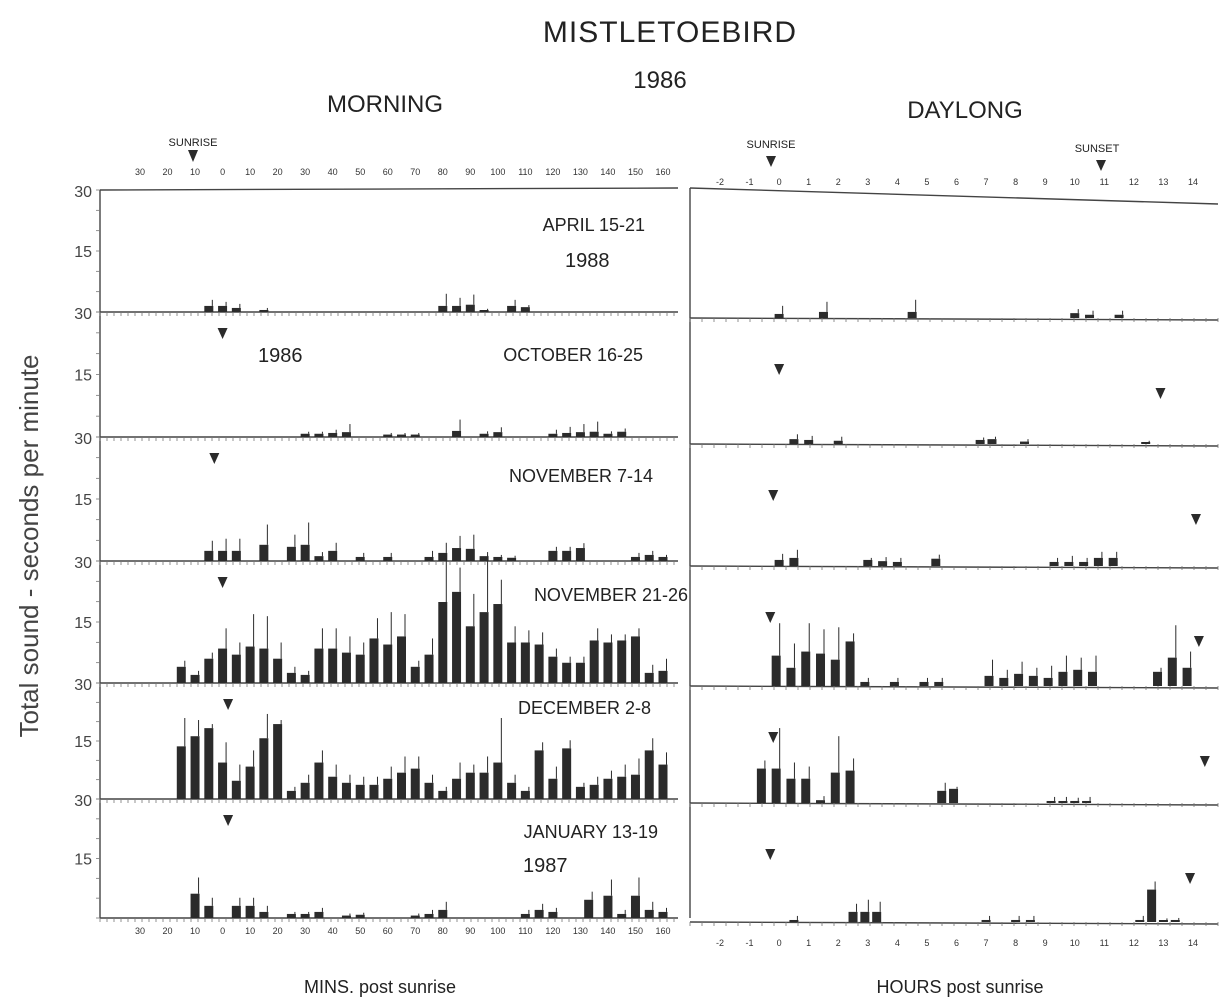 The width and height of the screenshot is (1221, 1001). I want to click on bottom-x-tick-label: 10, so click(250, 931).